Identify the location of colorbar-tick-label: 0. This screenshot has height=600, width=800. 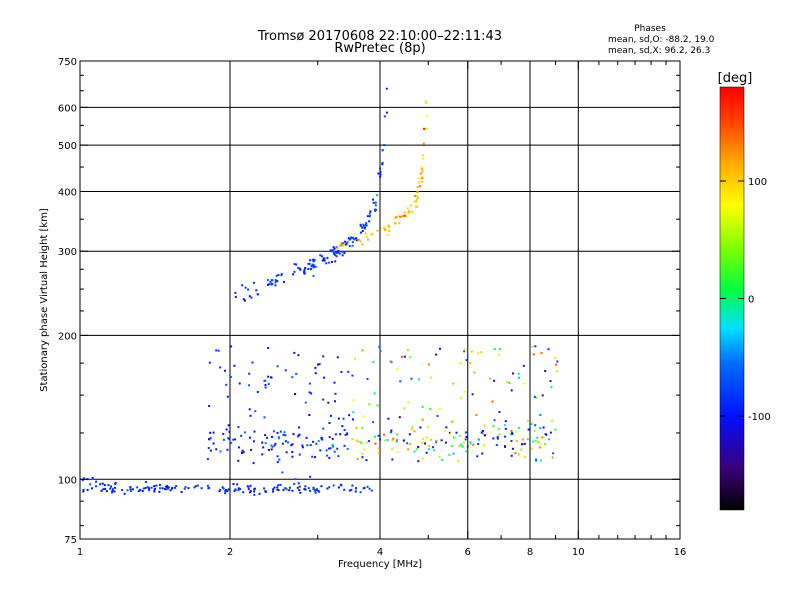
(751, 300).